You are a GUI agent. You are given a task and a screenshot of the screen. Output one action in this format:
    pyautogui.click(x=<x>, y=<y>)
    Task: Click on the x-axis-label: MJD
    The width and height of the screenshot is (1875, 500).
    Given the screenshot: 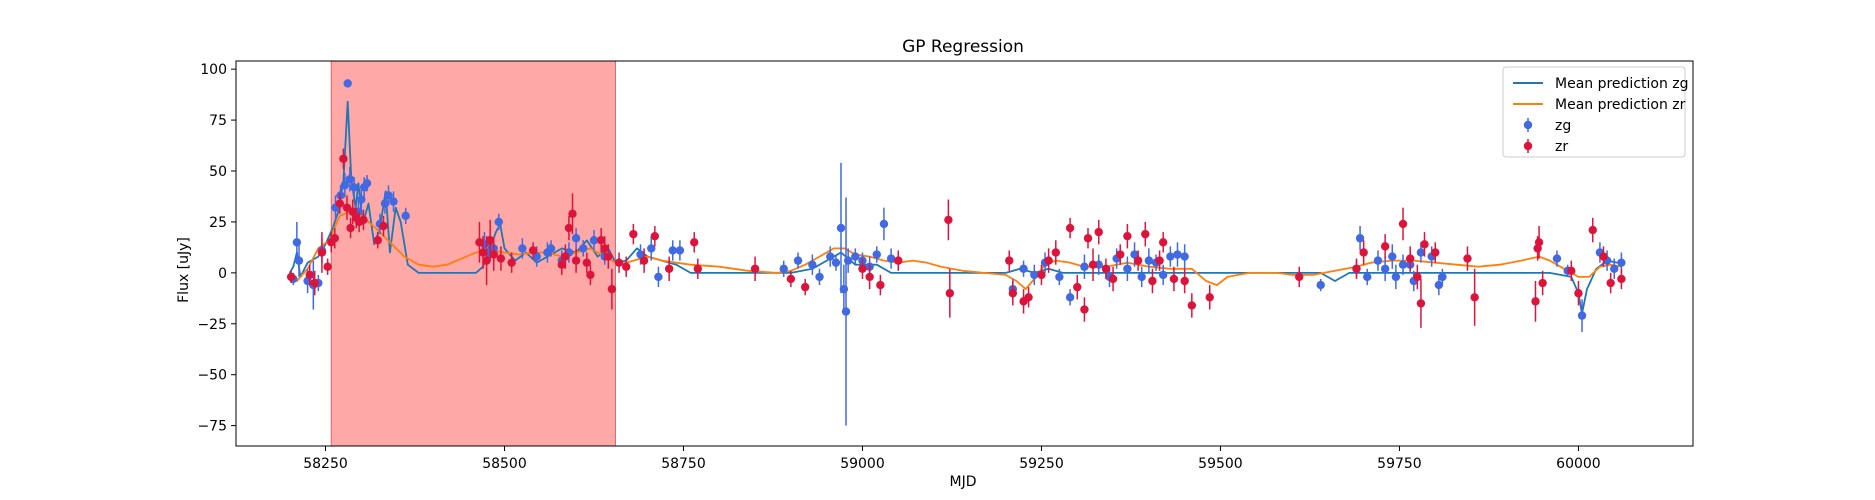 What is the action you would take?
    pyautogui.click(x=963, y=482)
    